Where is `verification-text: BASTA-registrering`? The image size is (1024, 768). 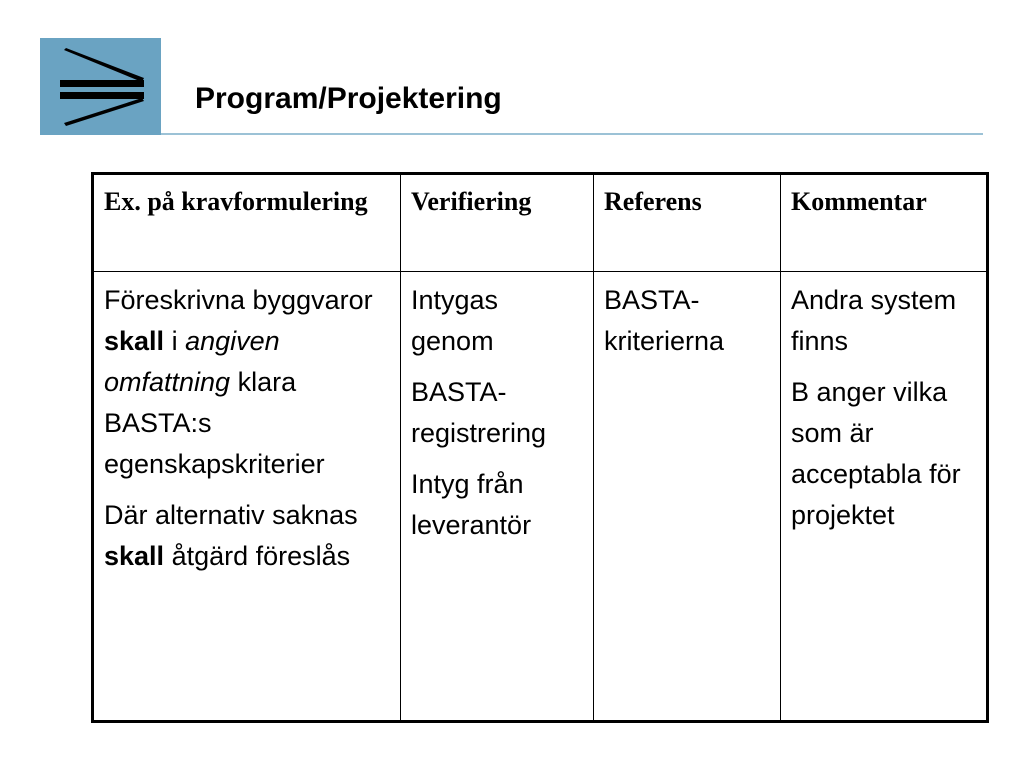 verification-text: BASTA-registrering is located at coordinates (479, 412).